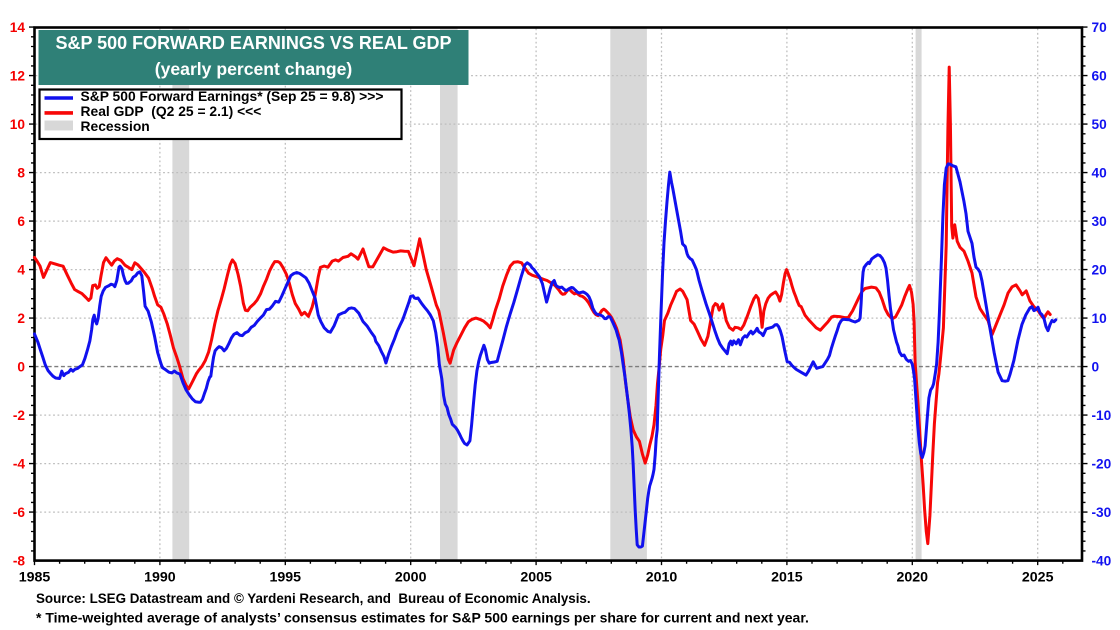 Image resolution: width=1120 pixels, height=630 pixels. Describe the element at coordinates (160, 577) in the screenshot. I see `svg-text: 1990` at that location.